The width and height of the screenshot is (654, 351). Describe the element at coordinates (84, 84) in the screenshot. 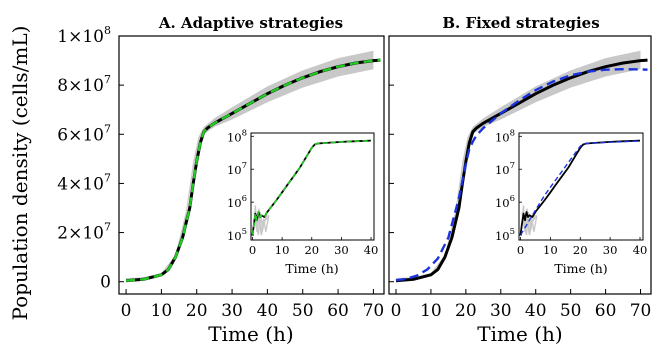

I see `y-tick-label: 8×10⁷` at that location.